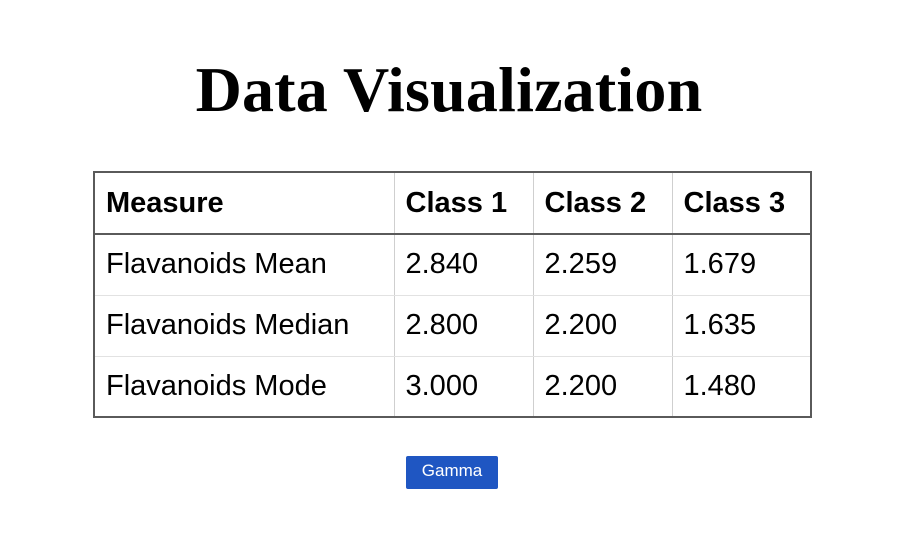  I want to click on cell-measure: Flavanoids Median, so click(244, 326).